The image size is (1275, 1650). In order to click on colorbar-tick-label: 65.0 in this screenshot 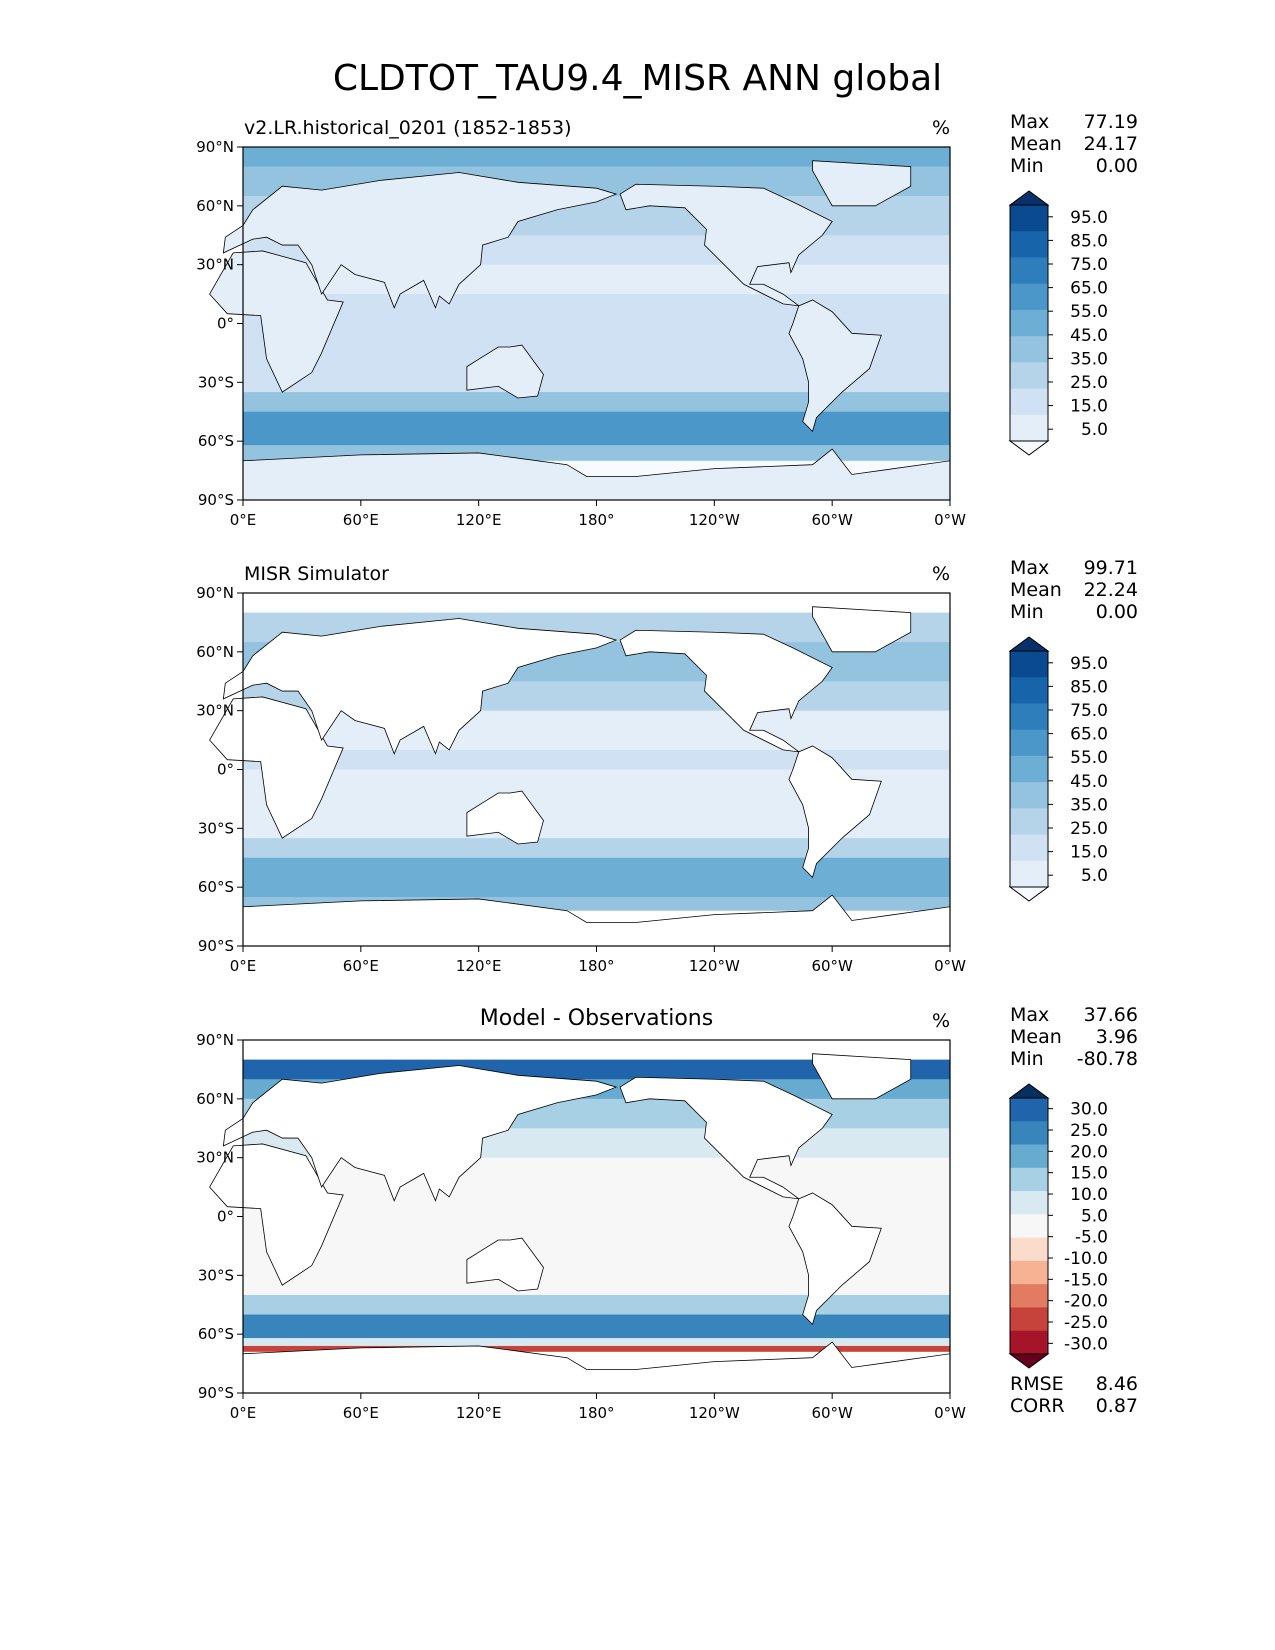, I will do `click(1089, 735)`.